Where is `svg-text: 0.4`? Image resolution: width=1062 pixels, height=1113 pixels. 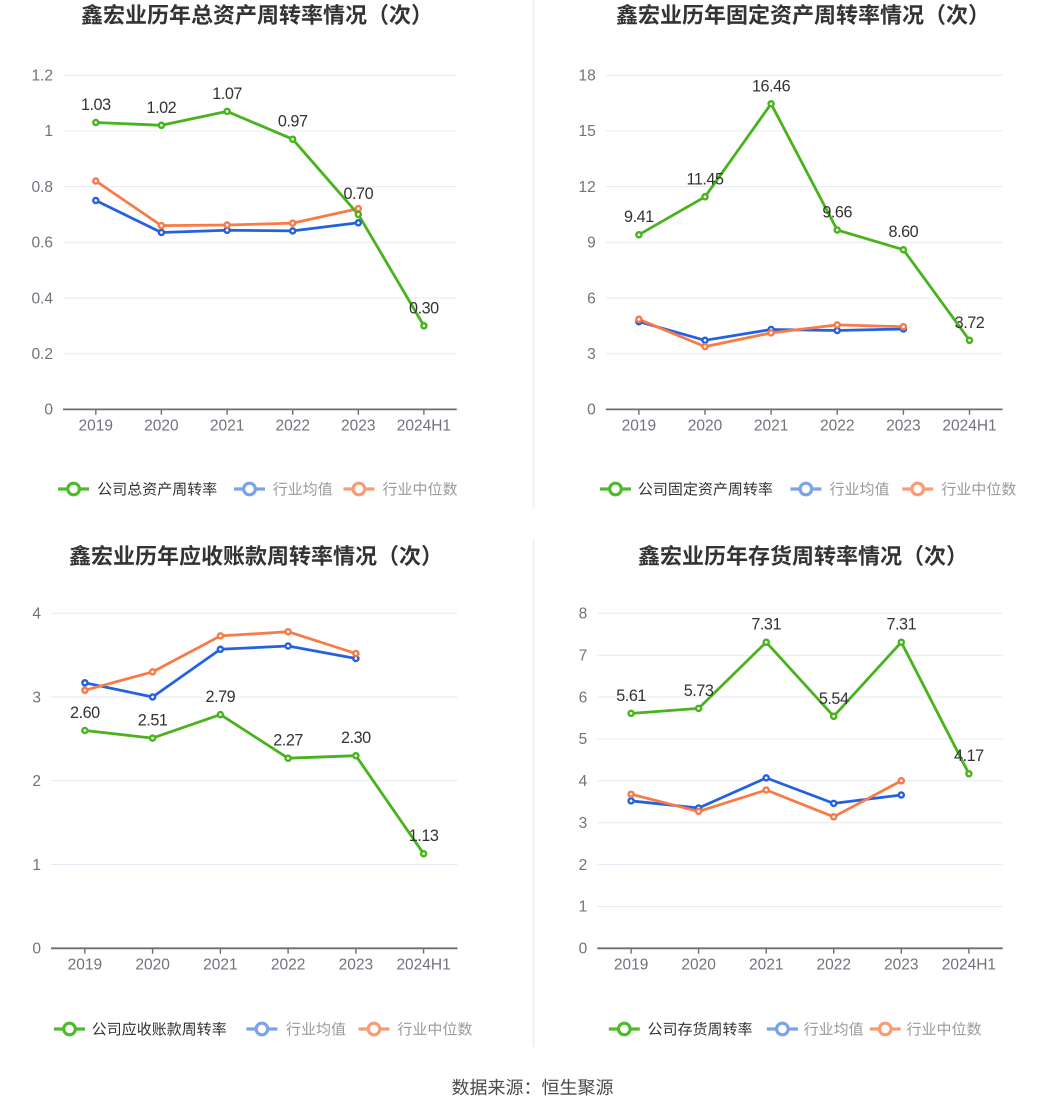 svg-text: 0.4 is located at coordinates (42, 298).